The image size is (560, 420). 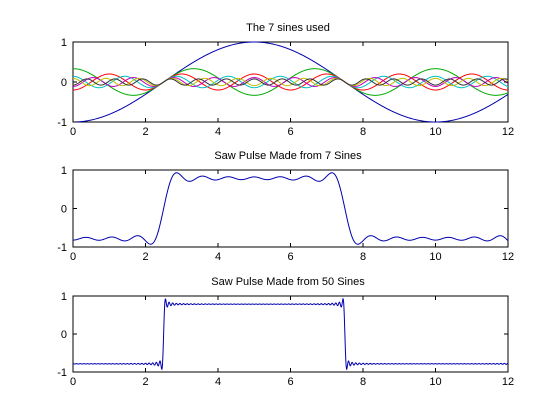 What do you see at coordinates (288, 282) in the screenshot?
I see `chart-title: Saw Pulse Made from 50 Sines` at bounding box center [288, 282].